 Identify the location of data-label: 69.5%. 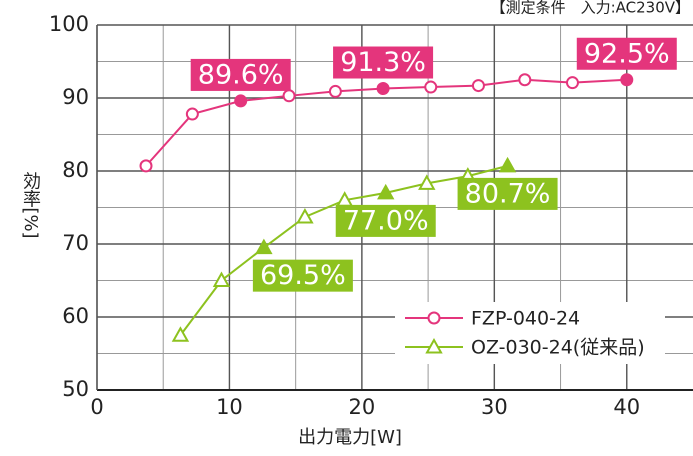
(303, 275).